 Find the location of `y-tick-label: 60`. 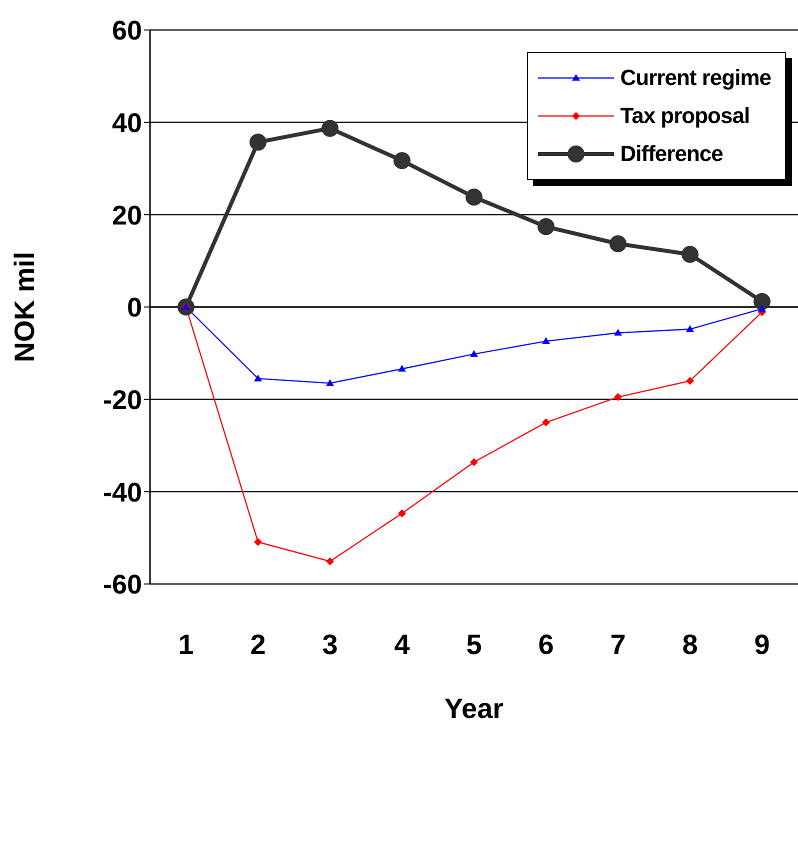

y-tick-label: 60 is located at coordinates (127, 31).